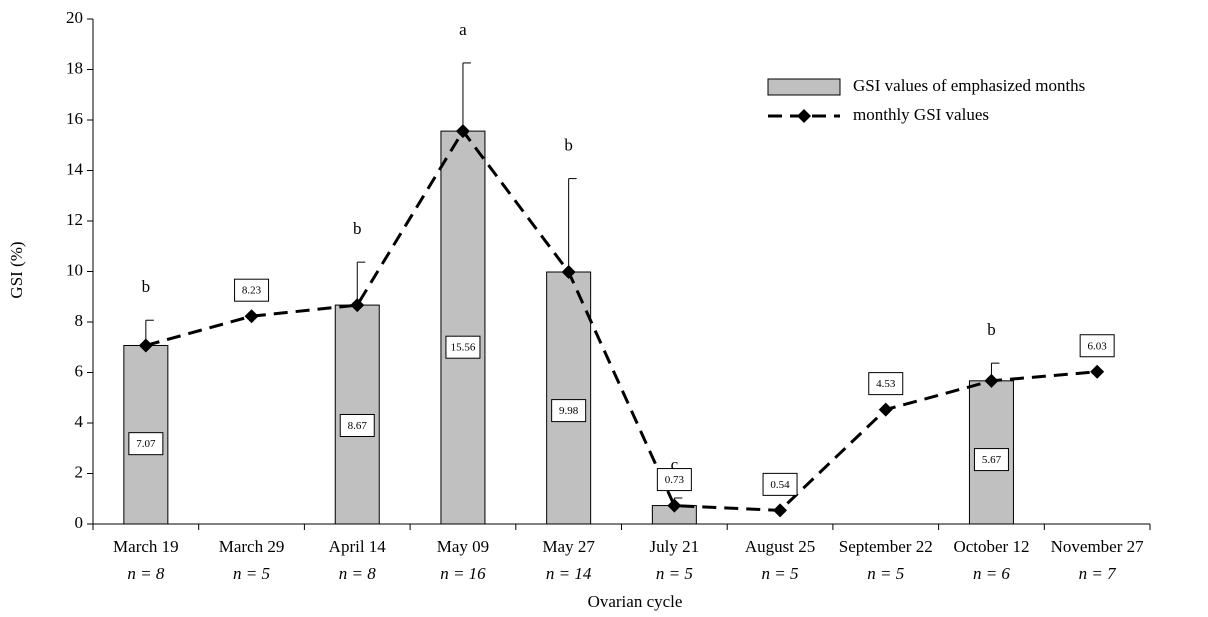 This screenshot has width=1208, height=617. Describe the element at coordinates (74, 17) in the screenshot. I see `y-tick-label: 20` at that location.